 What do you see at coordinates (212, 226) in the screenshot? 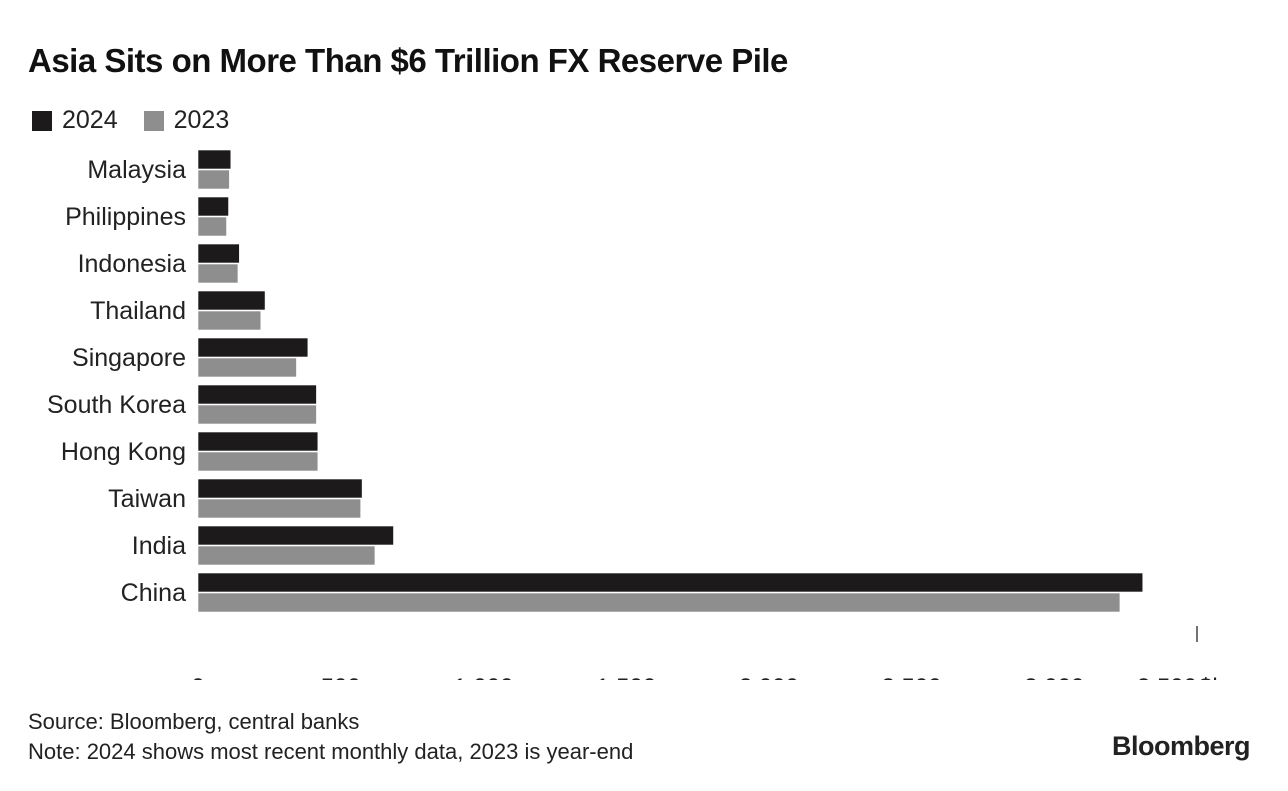
I see `bar-philippines-2023` at bounding box center [212, 226].